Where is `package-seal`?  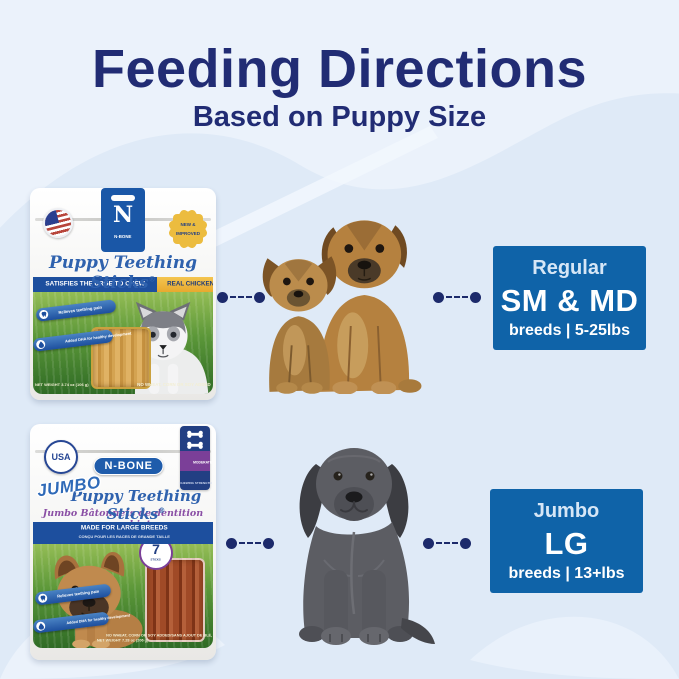 package-seal is located at coordinates (123, 451).